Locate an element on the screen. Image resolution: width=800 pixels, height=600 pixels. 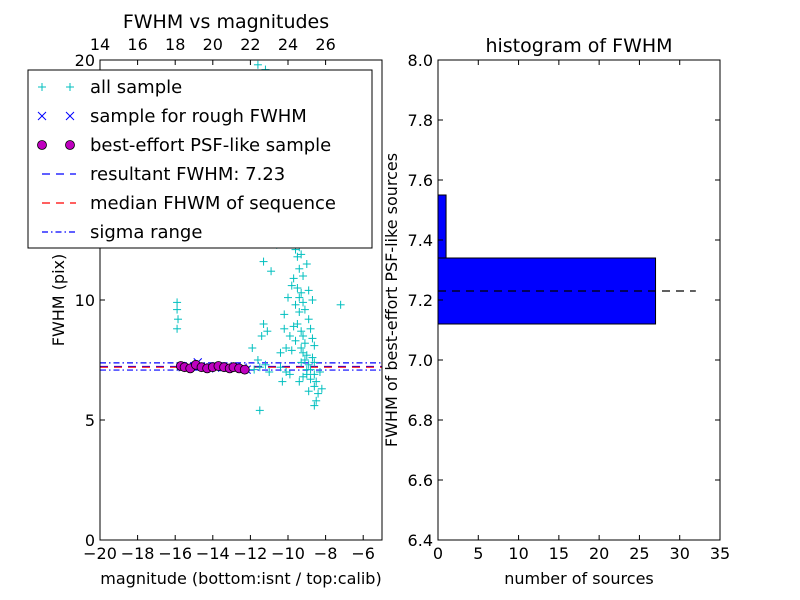
y-tick-label: 7.4 is located at coordinates (420, 240).